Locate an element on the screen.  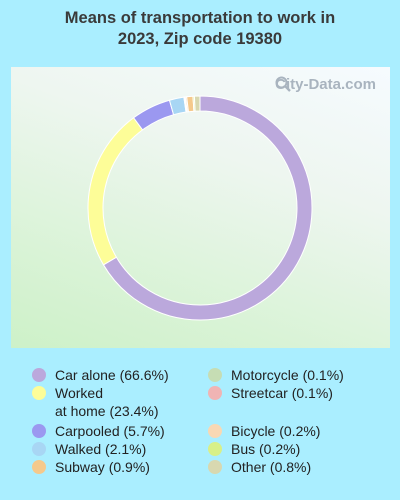
legend-item: Bicycle (0.2%) is located at coordinates (264, 431).